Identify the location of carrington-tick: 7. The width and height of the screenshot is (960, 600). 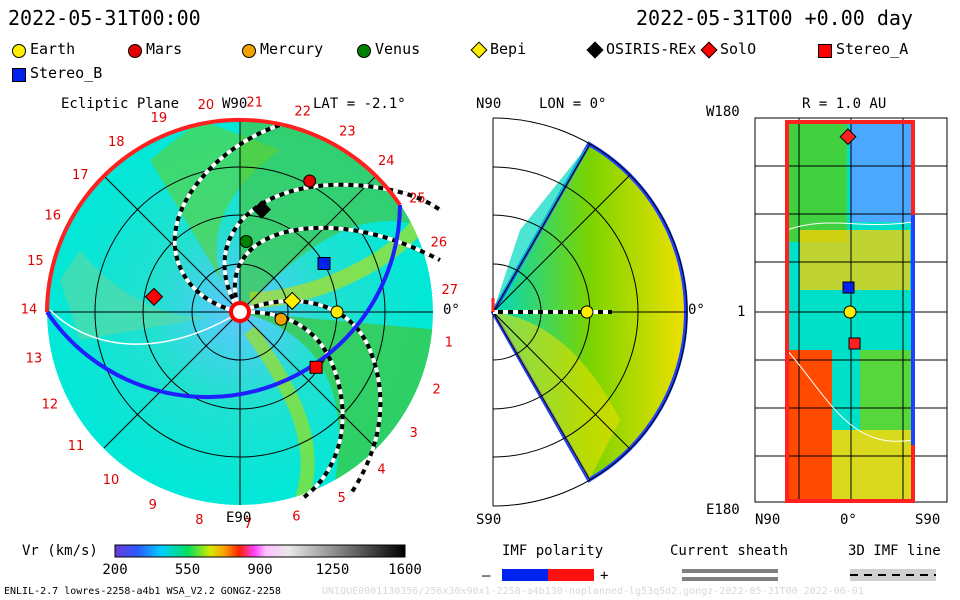
(248, 524).